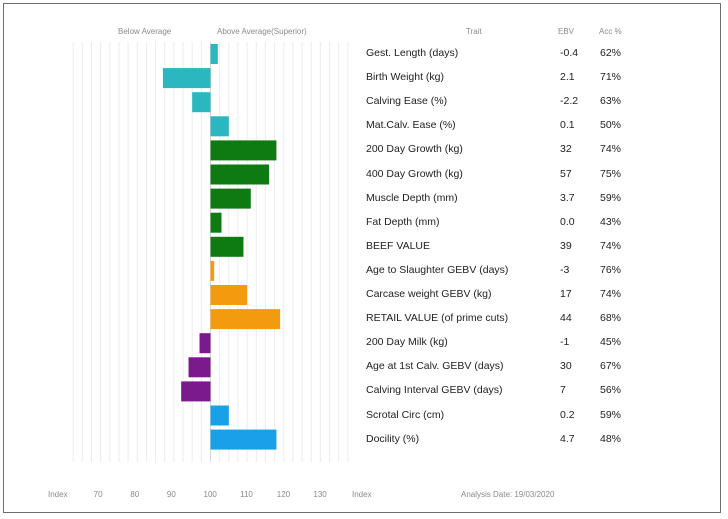 The width and height of the screenshot is (728, 519). I want to click on tick-label-6: 130, so click(320, 494).